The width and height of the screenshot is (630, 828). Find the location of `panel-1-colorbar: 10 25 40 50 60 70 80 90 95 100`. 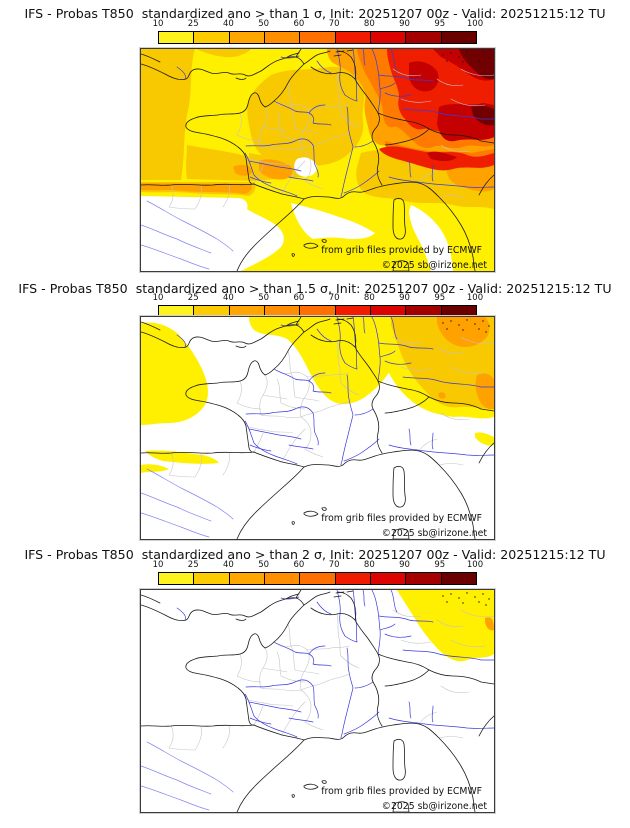

panel-1-colorbar: 10 25 40 50 60 70 80 90 95 100 is located at coordinates (315, 31).